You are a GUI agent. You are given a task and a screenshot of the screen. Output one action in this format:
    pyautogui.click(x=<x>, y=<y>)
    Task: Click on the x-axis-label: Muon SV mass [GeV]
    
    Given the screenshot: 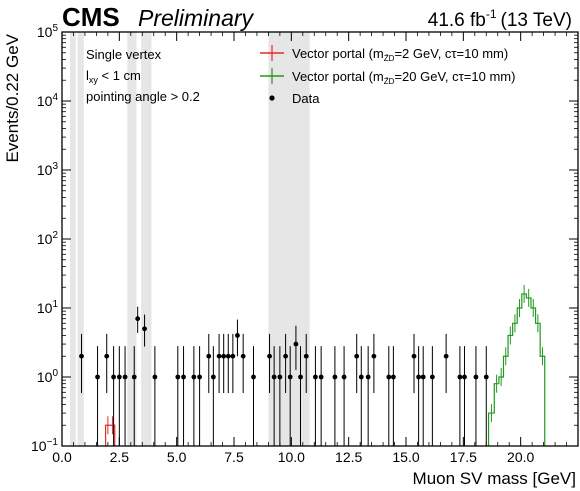 What is the action you would take?
    pyautogui.click(x=494, y=478)
    